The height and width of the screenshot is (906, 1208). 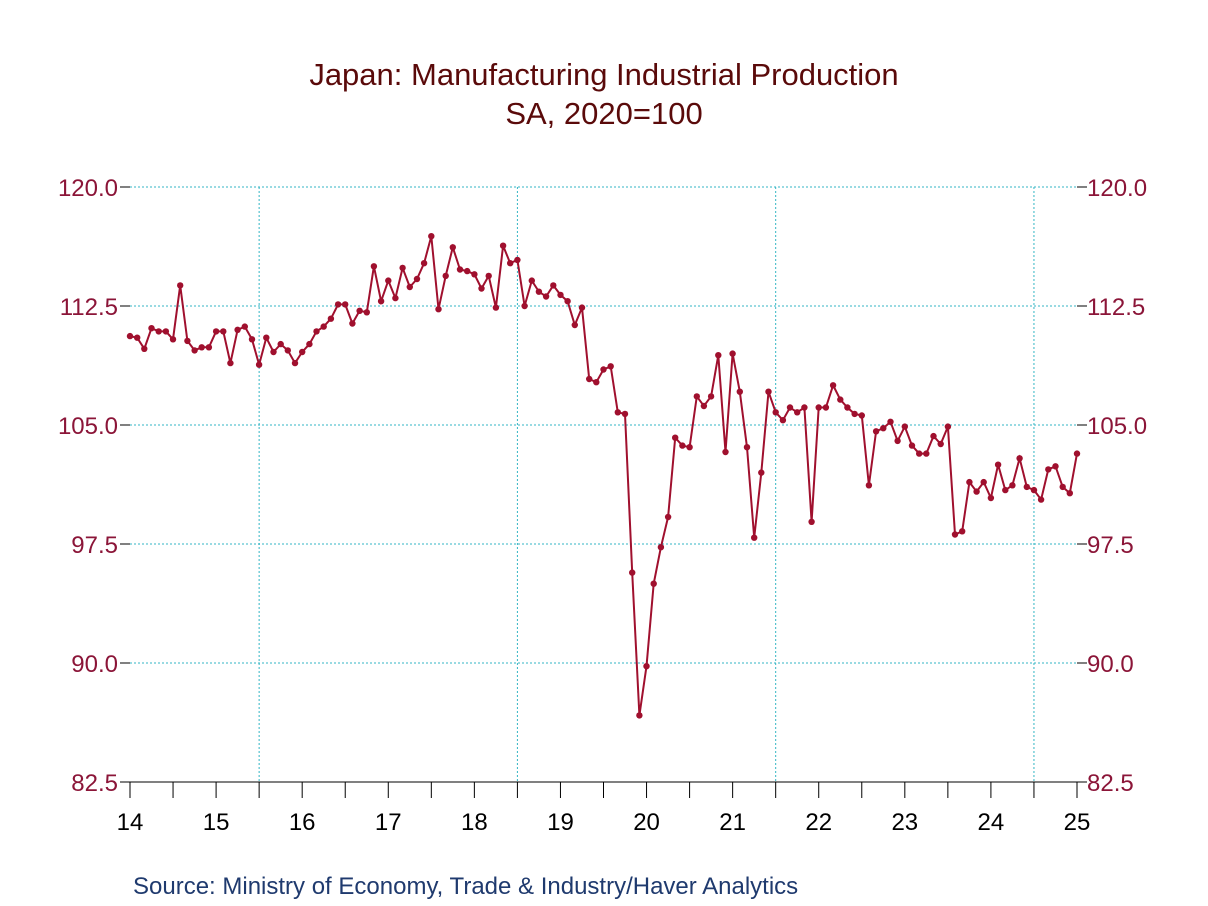 I want to click on x-tick-label: 16, so click(x=302, y=822).